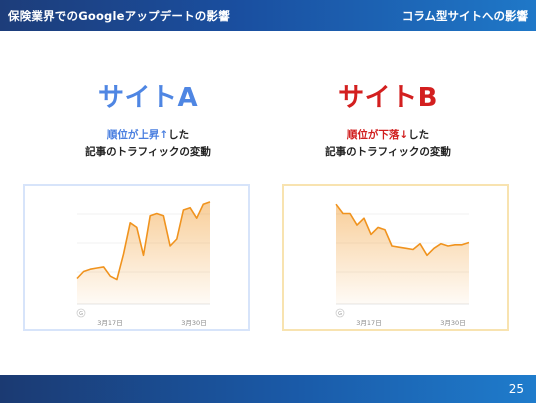 The height and width of the screenshot is (403, 536). What do you see at coordinates (388, 152) in the screenshot?
I see `site-b-line2: 記事のトラフィックの変動` at bounding box center [388, 152].